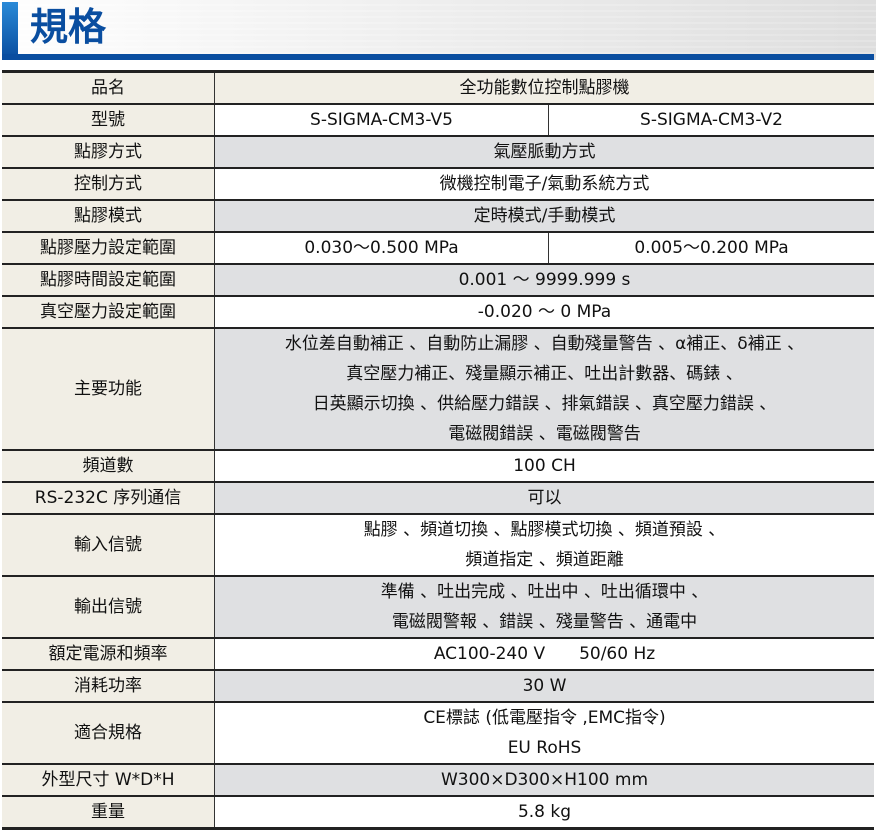 The width and height of the screenshot is (876, 830). I want to click on spec-value: 全功能數位控制點膠機, so click(544, 87).